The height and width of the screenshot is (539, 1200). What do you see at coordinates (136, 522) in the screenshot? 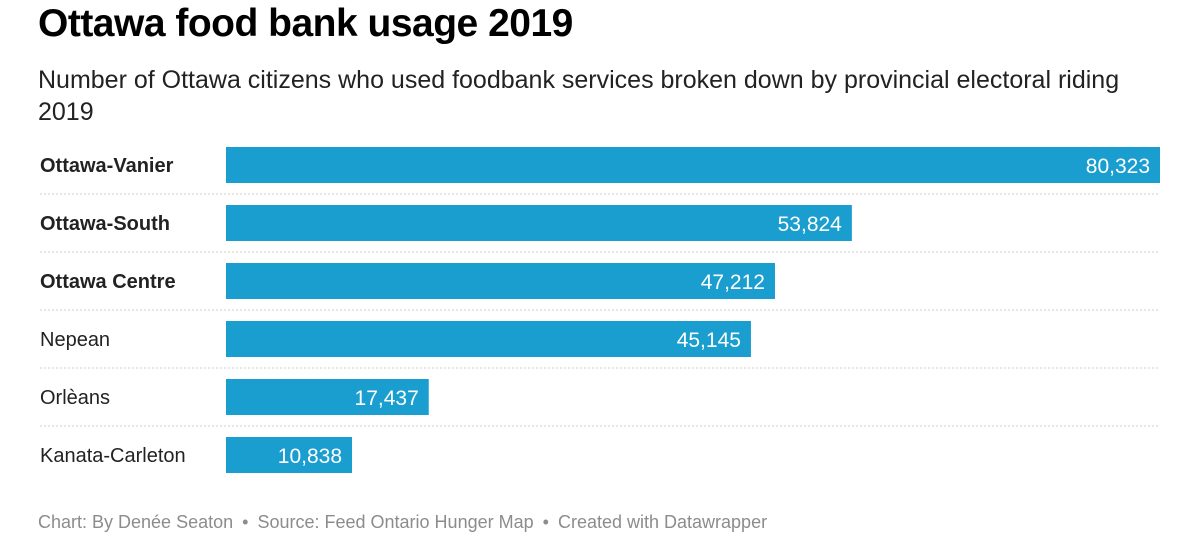
I see `chart-credit: Chart: By Denée Seaton` at bounding box center [136, 522].